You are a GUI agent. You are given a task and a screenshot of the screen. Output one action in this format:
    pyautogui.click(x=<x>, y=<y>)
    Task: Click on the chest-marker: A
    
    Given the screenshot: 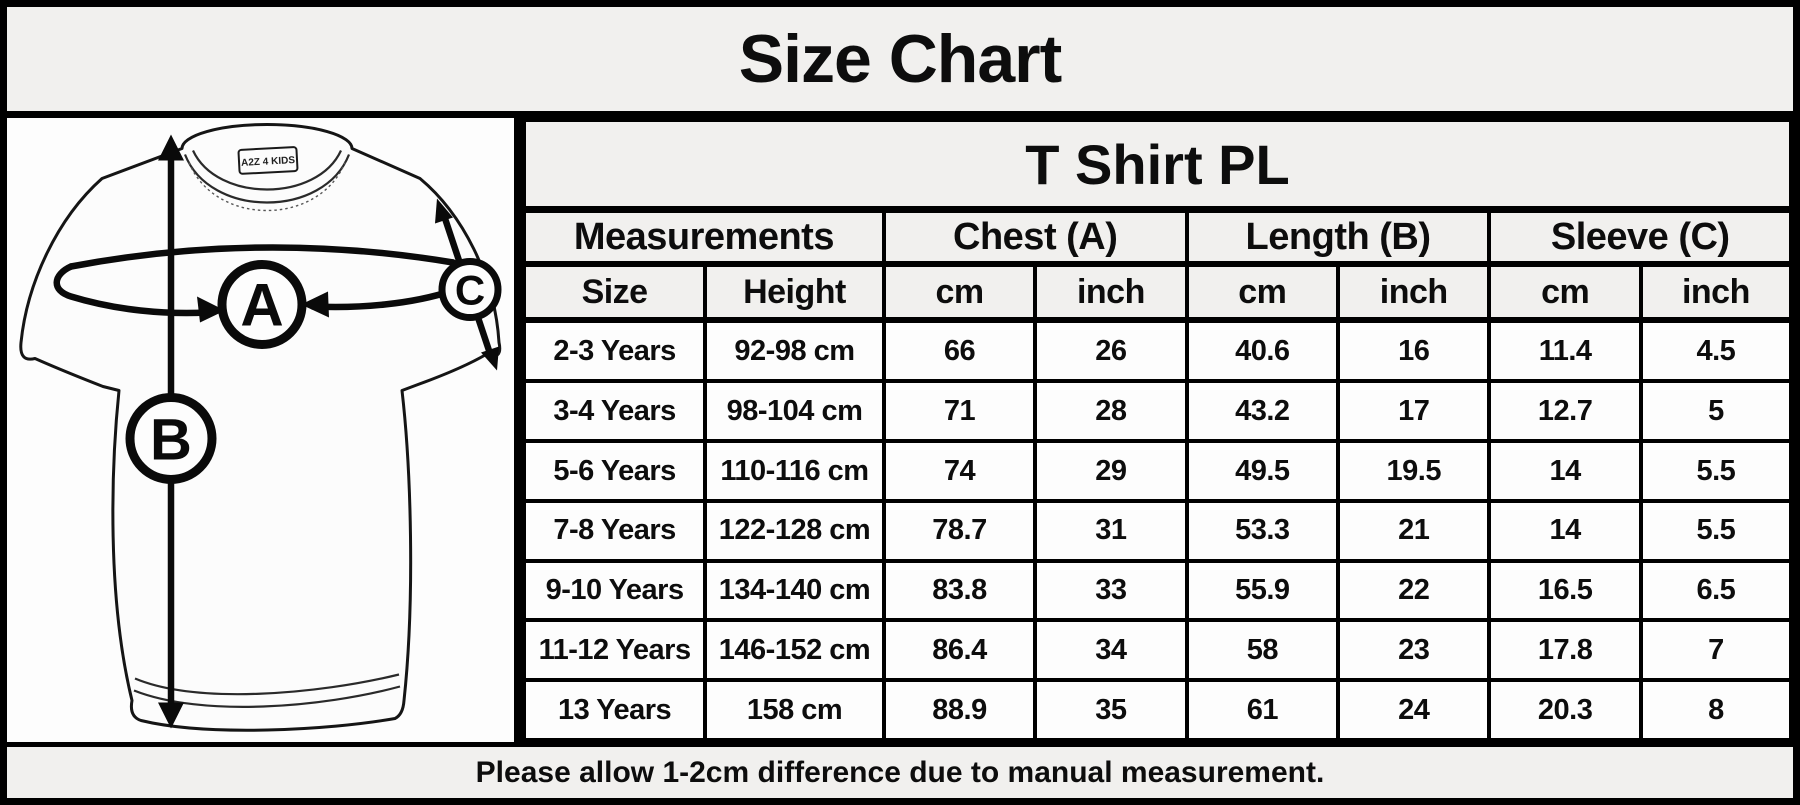 What is the action you would take?
    pyautogui.click(x=262, y=304)
    